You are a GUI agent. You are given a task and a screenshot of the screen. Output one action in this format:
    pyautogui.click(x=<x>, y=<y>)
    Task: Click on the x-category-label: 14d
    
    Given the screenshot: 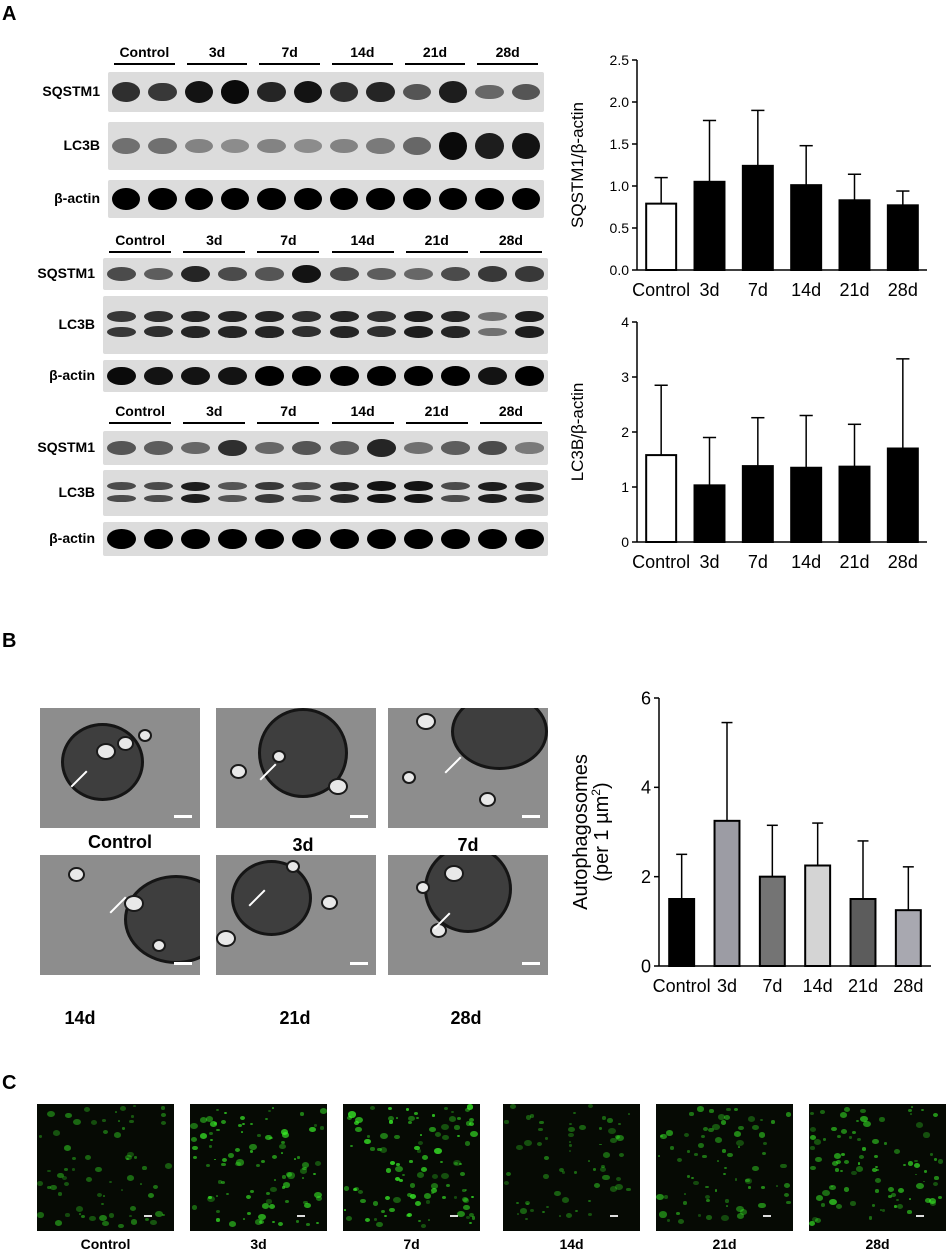 What is the action you would take?
    pyautogui.click(x=818, y=986)
    